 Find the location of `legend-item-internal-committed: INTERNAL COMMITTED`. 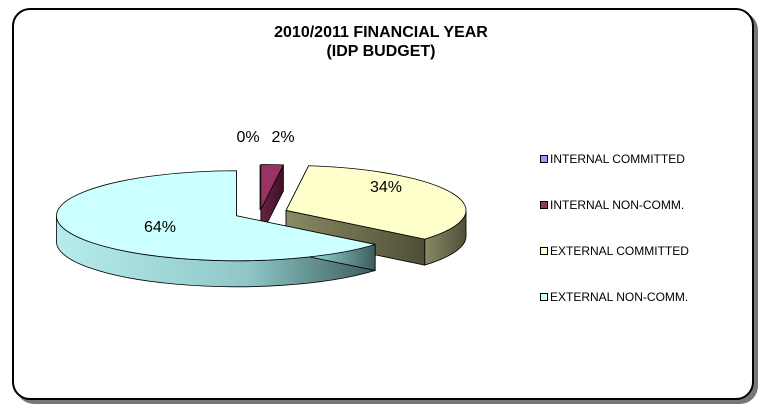

legend-item-internal-committed: INTERNAL COMMITTED is located at coordinates (614, 159).